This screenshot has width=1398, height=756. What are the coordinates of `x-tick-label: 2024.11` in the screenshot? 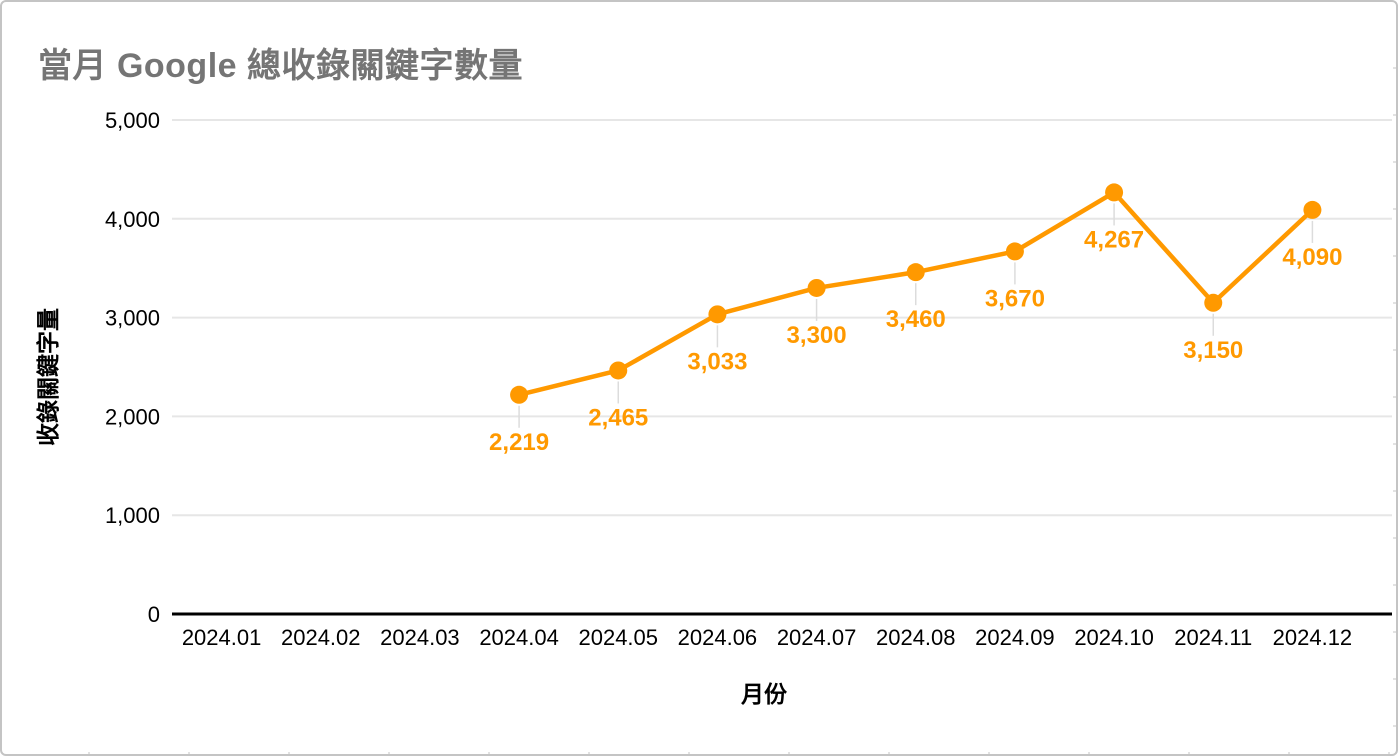 It's located at (1213, 637).